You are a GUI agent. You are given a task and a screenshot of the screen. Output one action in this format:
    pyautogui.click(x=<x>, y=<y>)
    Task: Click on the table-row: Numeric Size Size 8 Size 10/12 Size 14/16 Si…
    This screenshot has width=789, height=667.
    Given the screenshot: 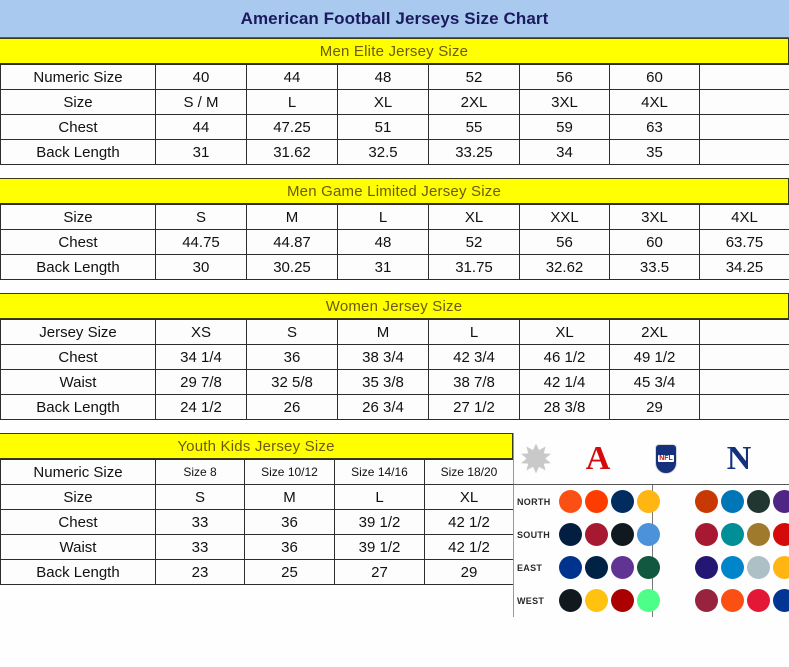 What is the action you would take?
    pyautogui.click(x=257, y=472)
    